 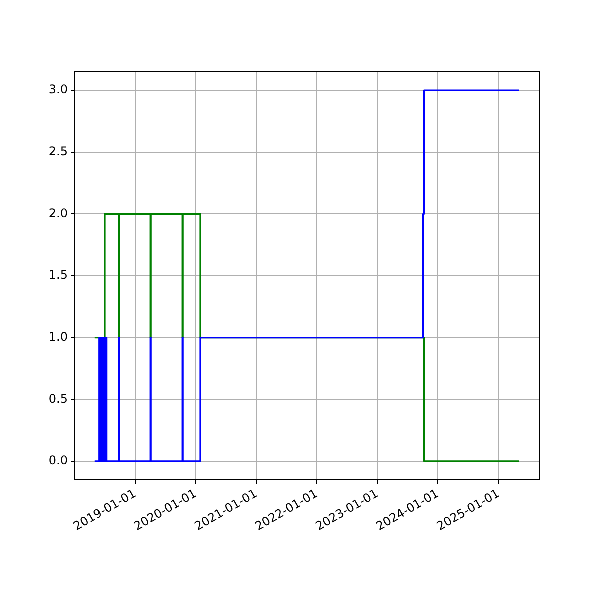 I want to click on y-tick-label: 0.0, so click(x=58, y=461).